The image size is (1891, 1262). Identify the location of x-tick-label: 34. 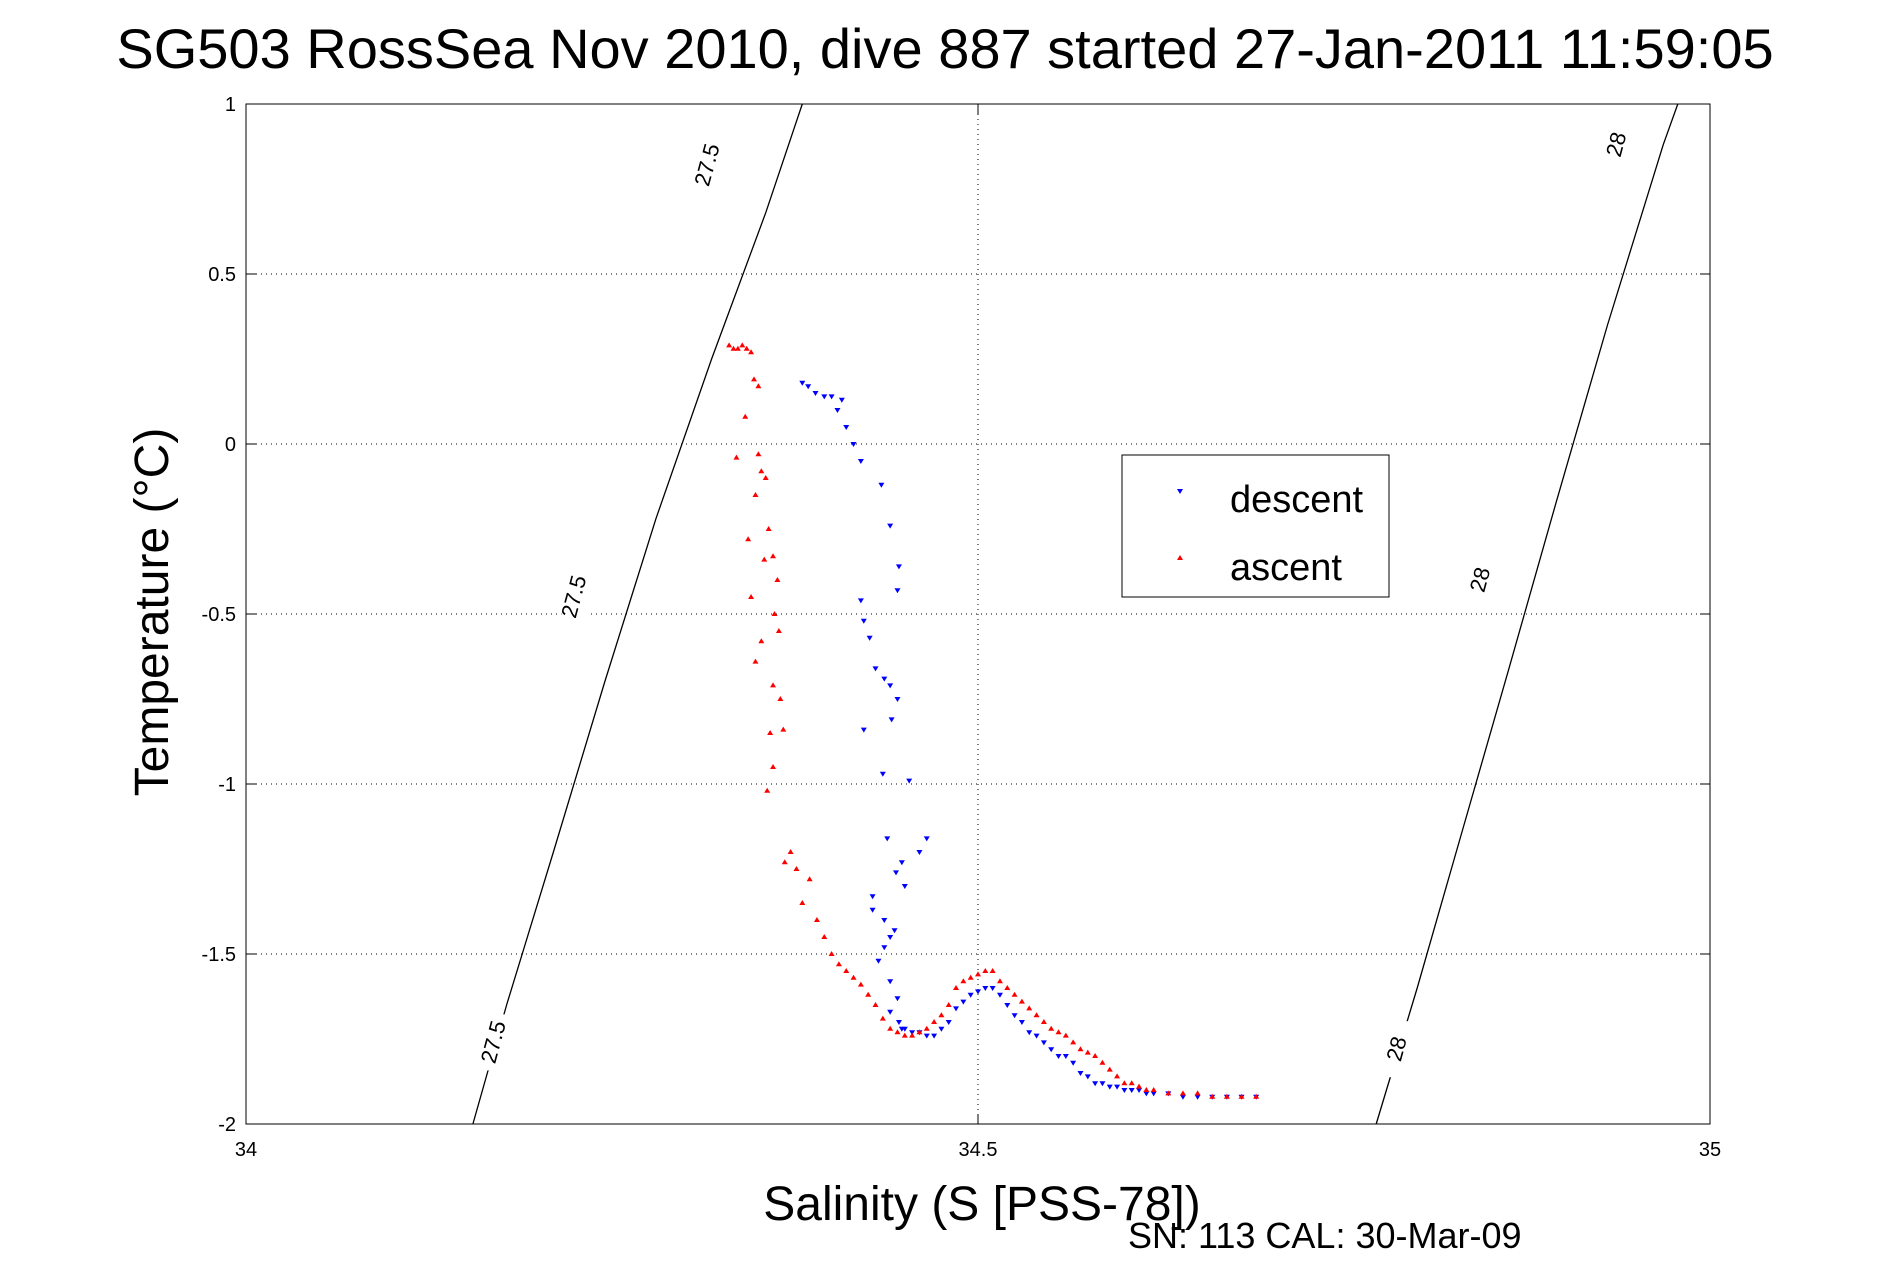
(246, 1150).